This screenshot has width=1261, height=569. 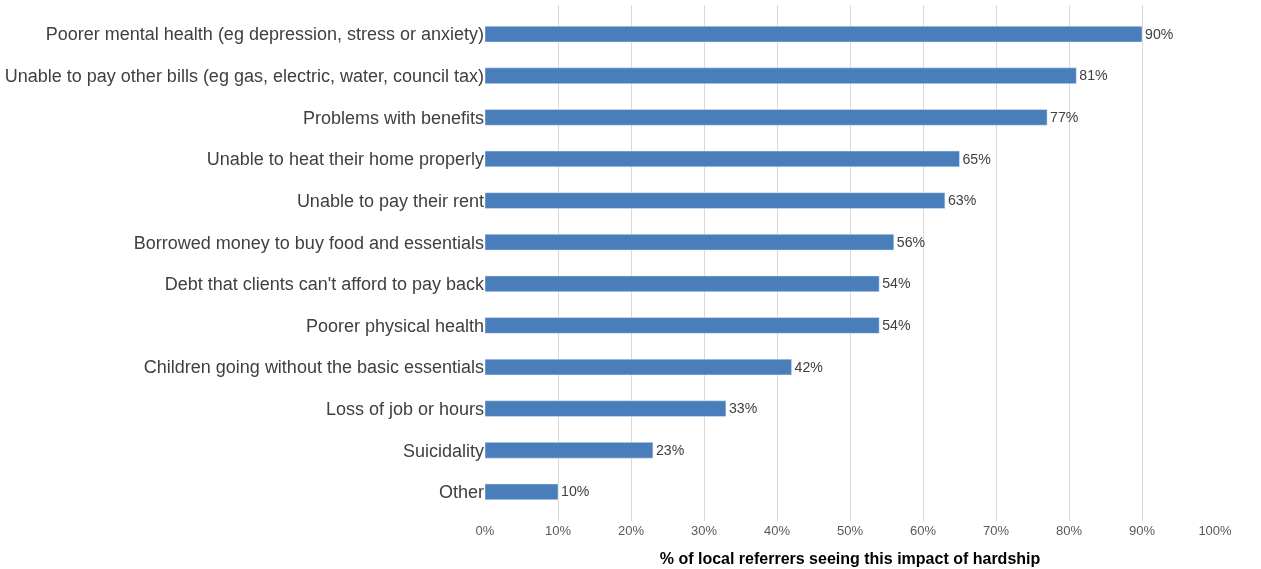 What do you see at coordinates (850, 558) in the screenshot?
I see `x-axis-title: % of local referrers seeing this impact of hardship` at bounding box center [850, 558].